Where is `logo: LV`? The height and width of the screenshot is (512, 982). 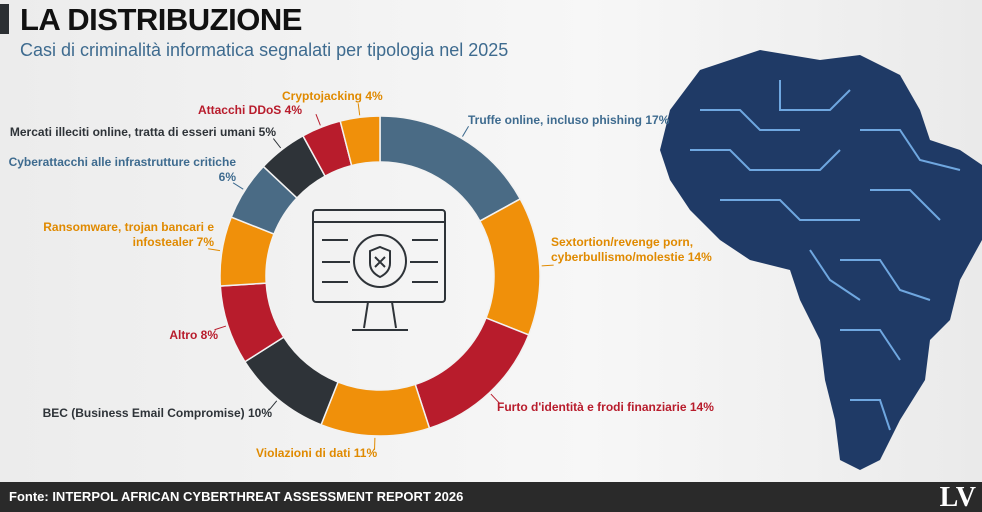
logo: LV is located at coordinates (957, 497).